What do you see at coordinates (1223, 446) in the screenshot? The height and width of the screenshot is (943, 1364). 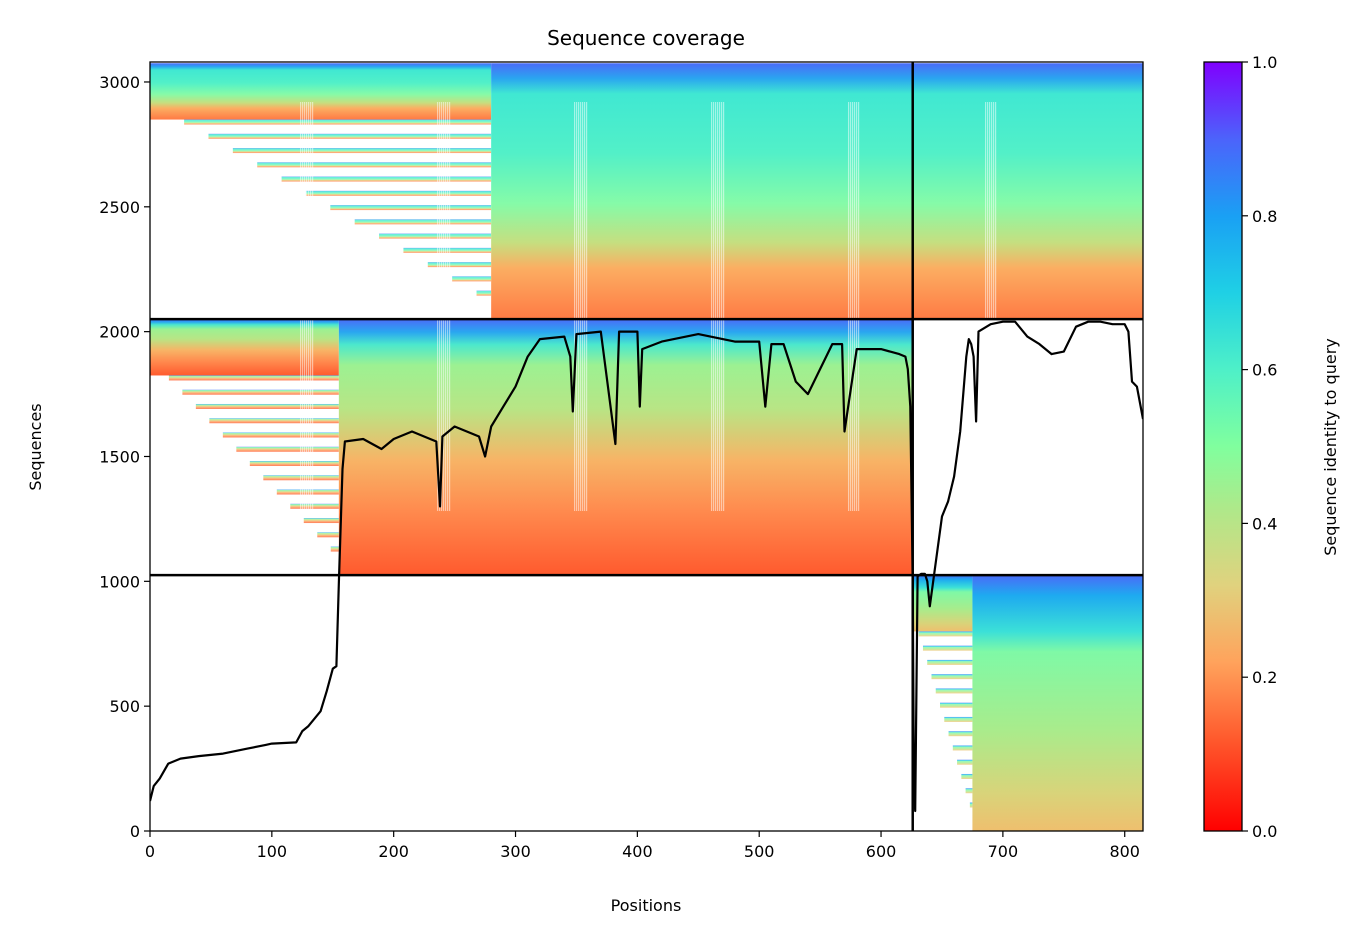 I see `colorbar` at bounding box center [1223, 446].